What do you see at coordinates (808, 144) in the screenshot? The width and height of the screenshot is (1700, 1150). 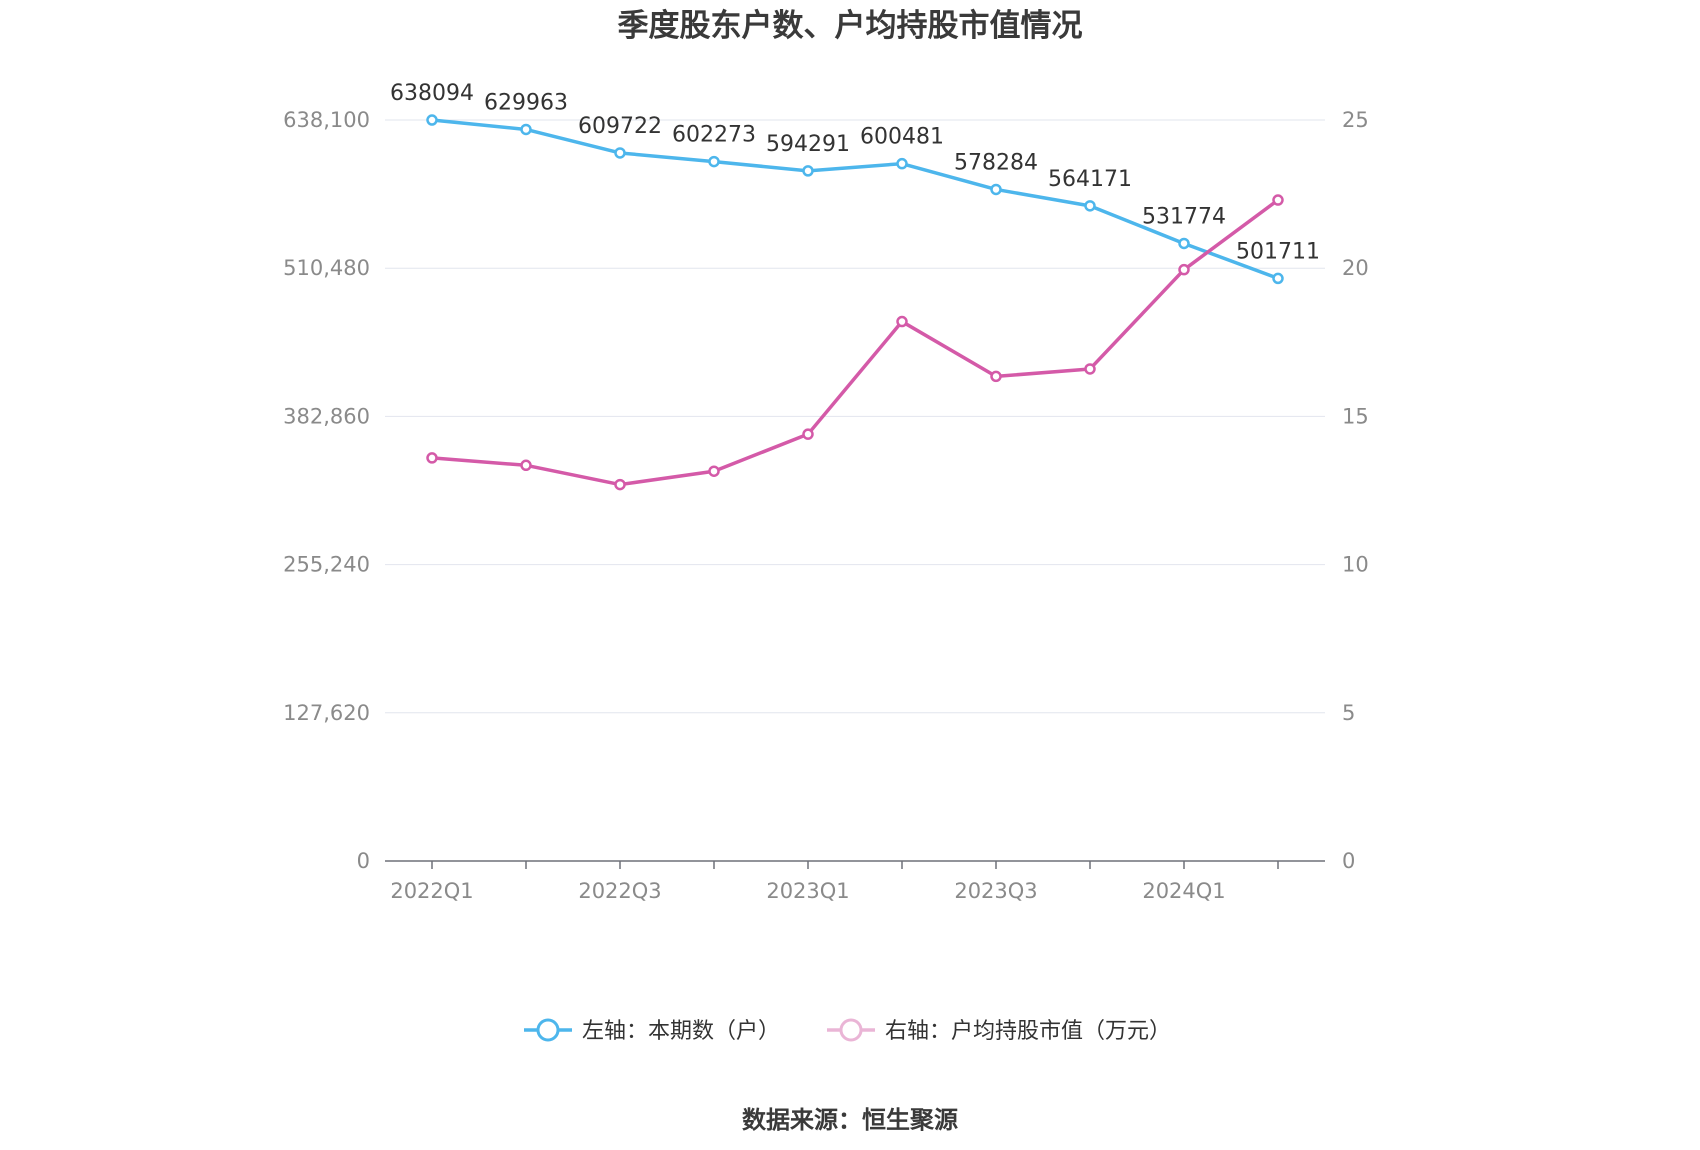 I see `data-label: 594291` at bounding box center [808, 144].